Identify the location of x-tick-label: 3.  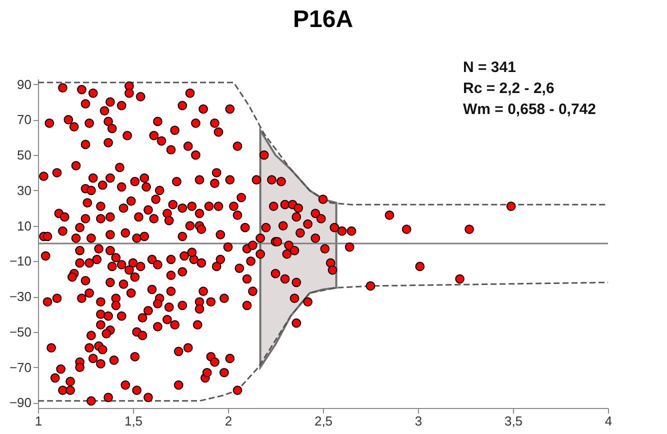
(418, 421).